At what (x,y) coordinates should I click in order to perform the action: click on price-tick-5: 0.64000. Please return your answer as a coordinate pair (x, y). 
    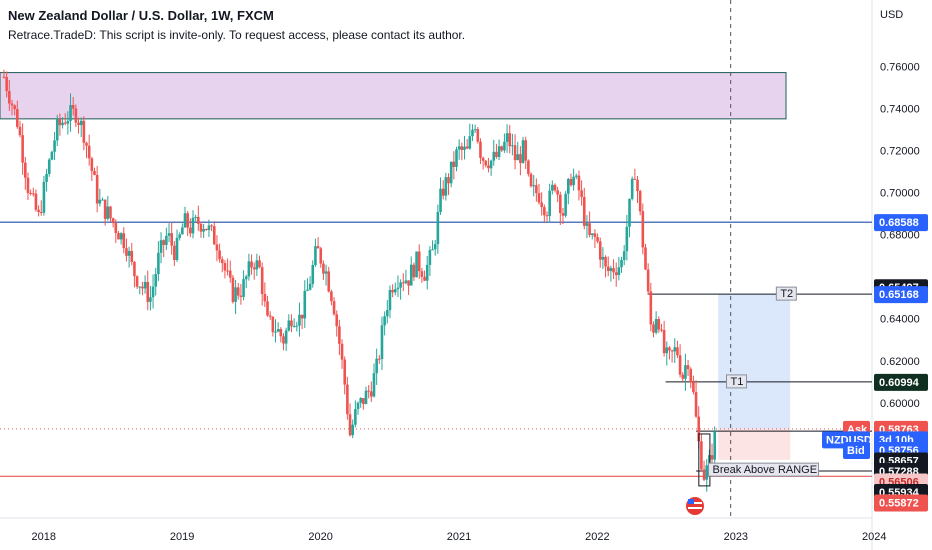
    Looking at the image, I should click on (900, 320).